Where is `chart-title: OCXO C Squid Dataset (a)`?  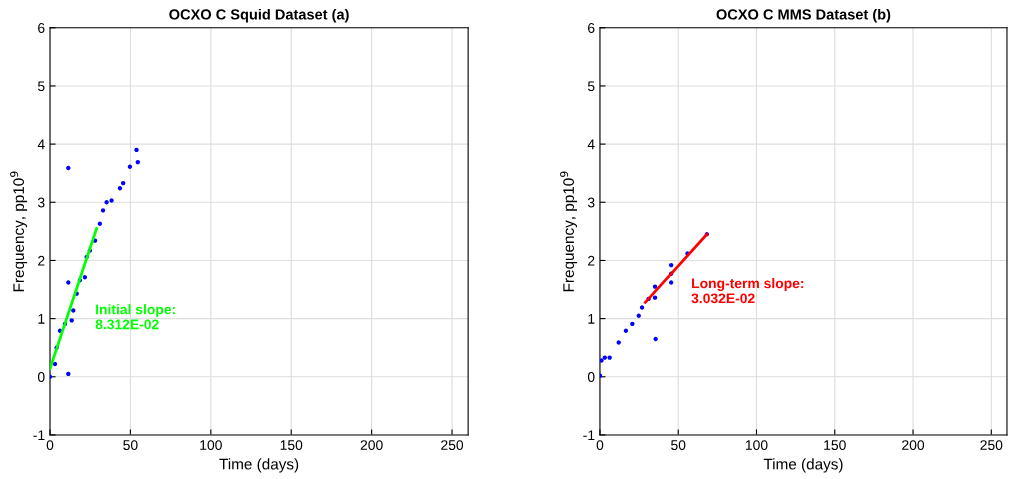 chart-title: OCXO C Squid Dataset (a) is located at coordinates (259, 15).